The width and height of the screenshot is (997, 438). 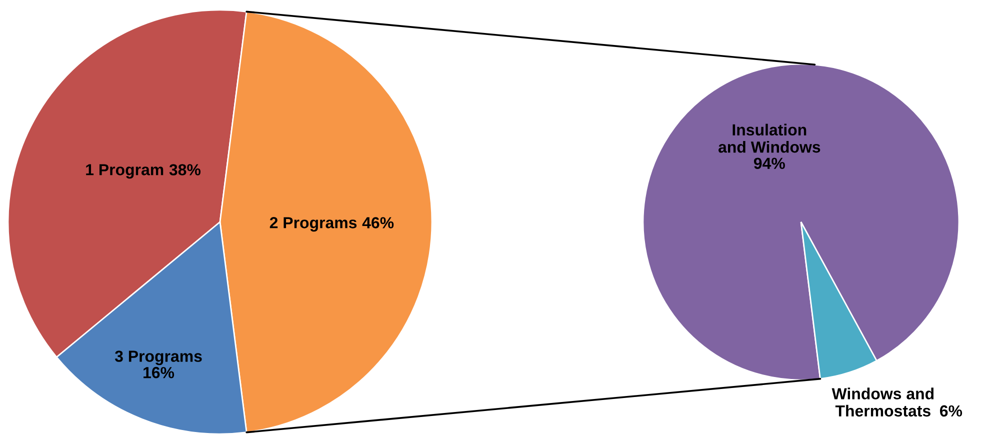 What do you see at coordinates (185, 170) in the screenshot?
I see `data-label: 38%` at bounding box center [185, 170].